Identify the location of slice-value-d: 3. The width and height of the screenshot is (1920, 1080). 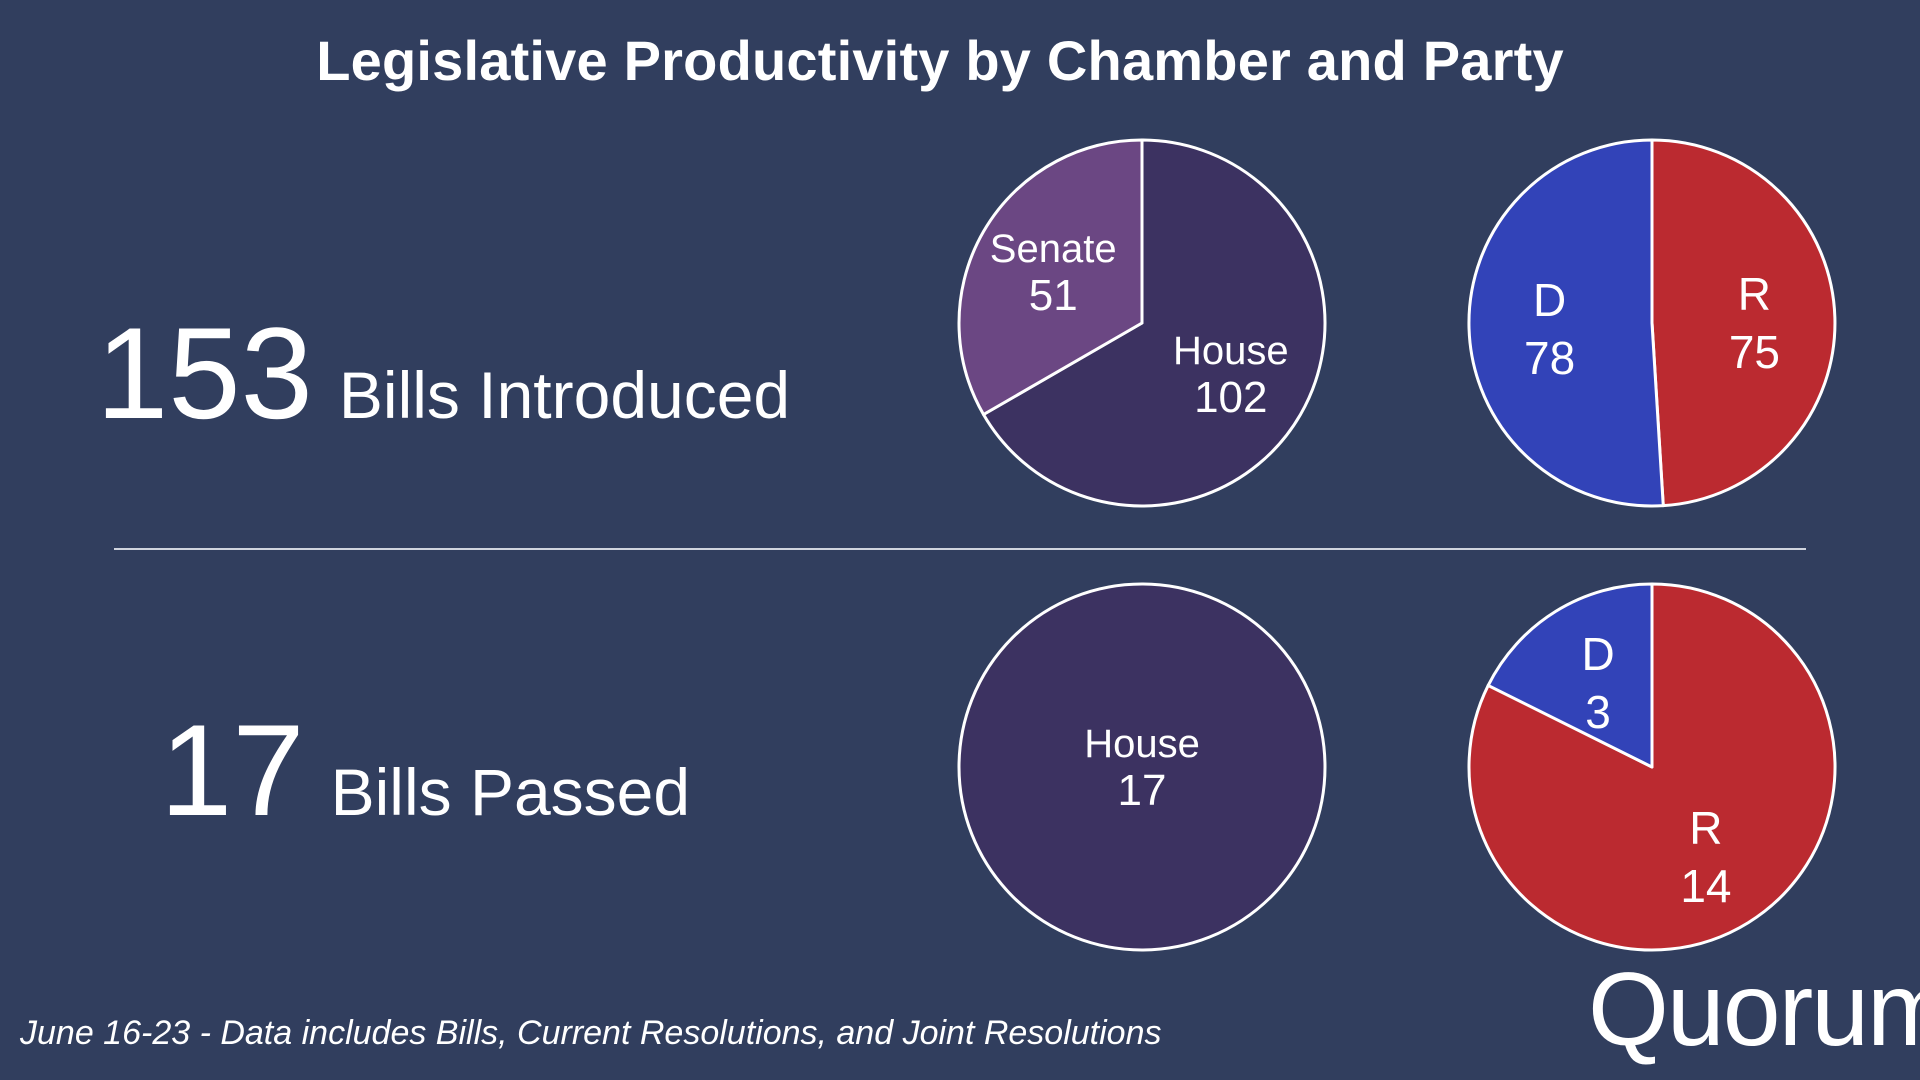
(1598, 712).